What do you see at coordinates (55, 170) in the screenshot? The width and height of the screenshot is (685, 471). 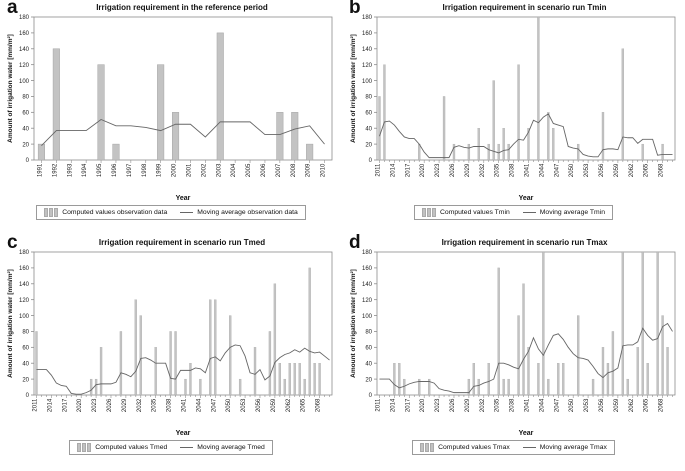 I see `svg-text: 1992` at bounding box center [55, 170].